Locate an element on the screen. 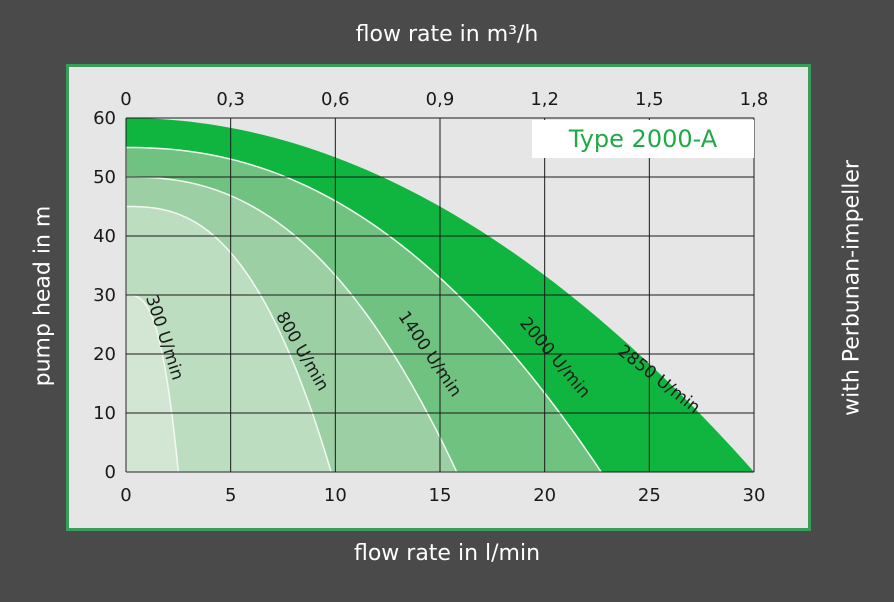 The image size is (894, 602). x2-tick-label: 1,5 is located at coordinates (649, 99).